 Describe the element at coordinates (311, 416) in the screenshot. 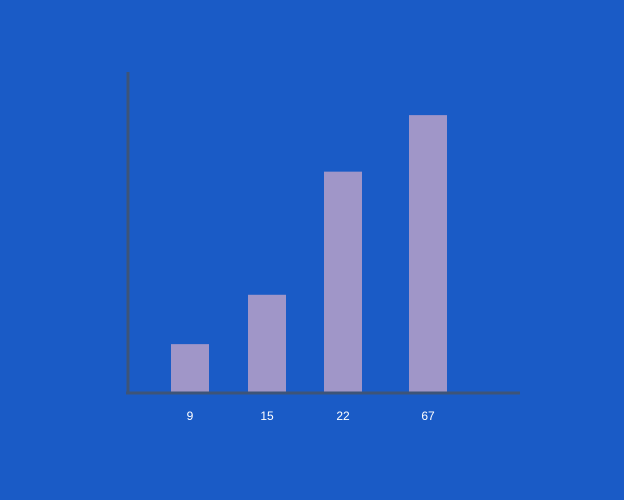

I see `x-tick-labels: 9 15 22 67` at that location.